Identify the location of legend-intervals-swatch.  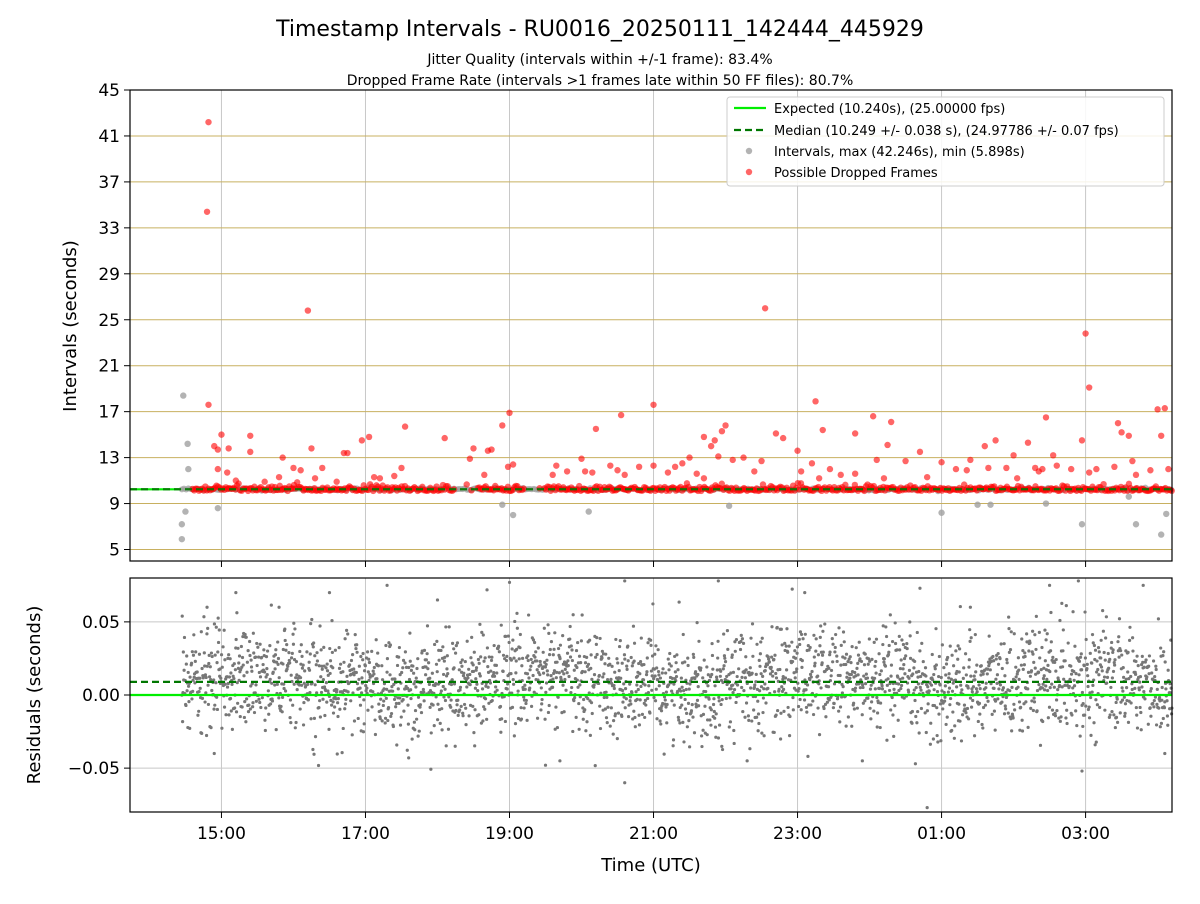
(749, 151).